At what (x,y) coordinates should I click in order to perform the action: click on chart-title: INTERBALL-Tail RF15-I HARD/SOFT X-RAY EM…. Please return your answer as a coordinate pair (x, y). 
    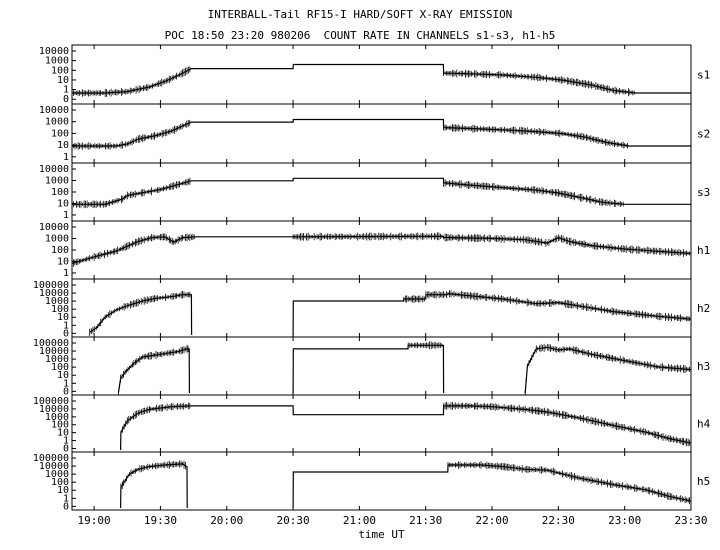
    Looking at the image, I should click on (360, 14).